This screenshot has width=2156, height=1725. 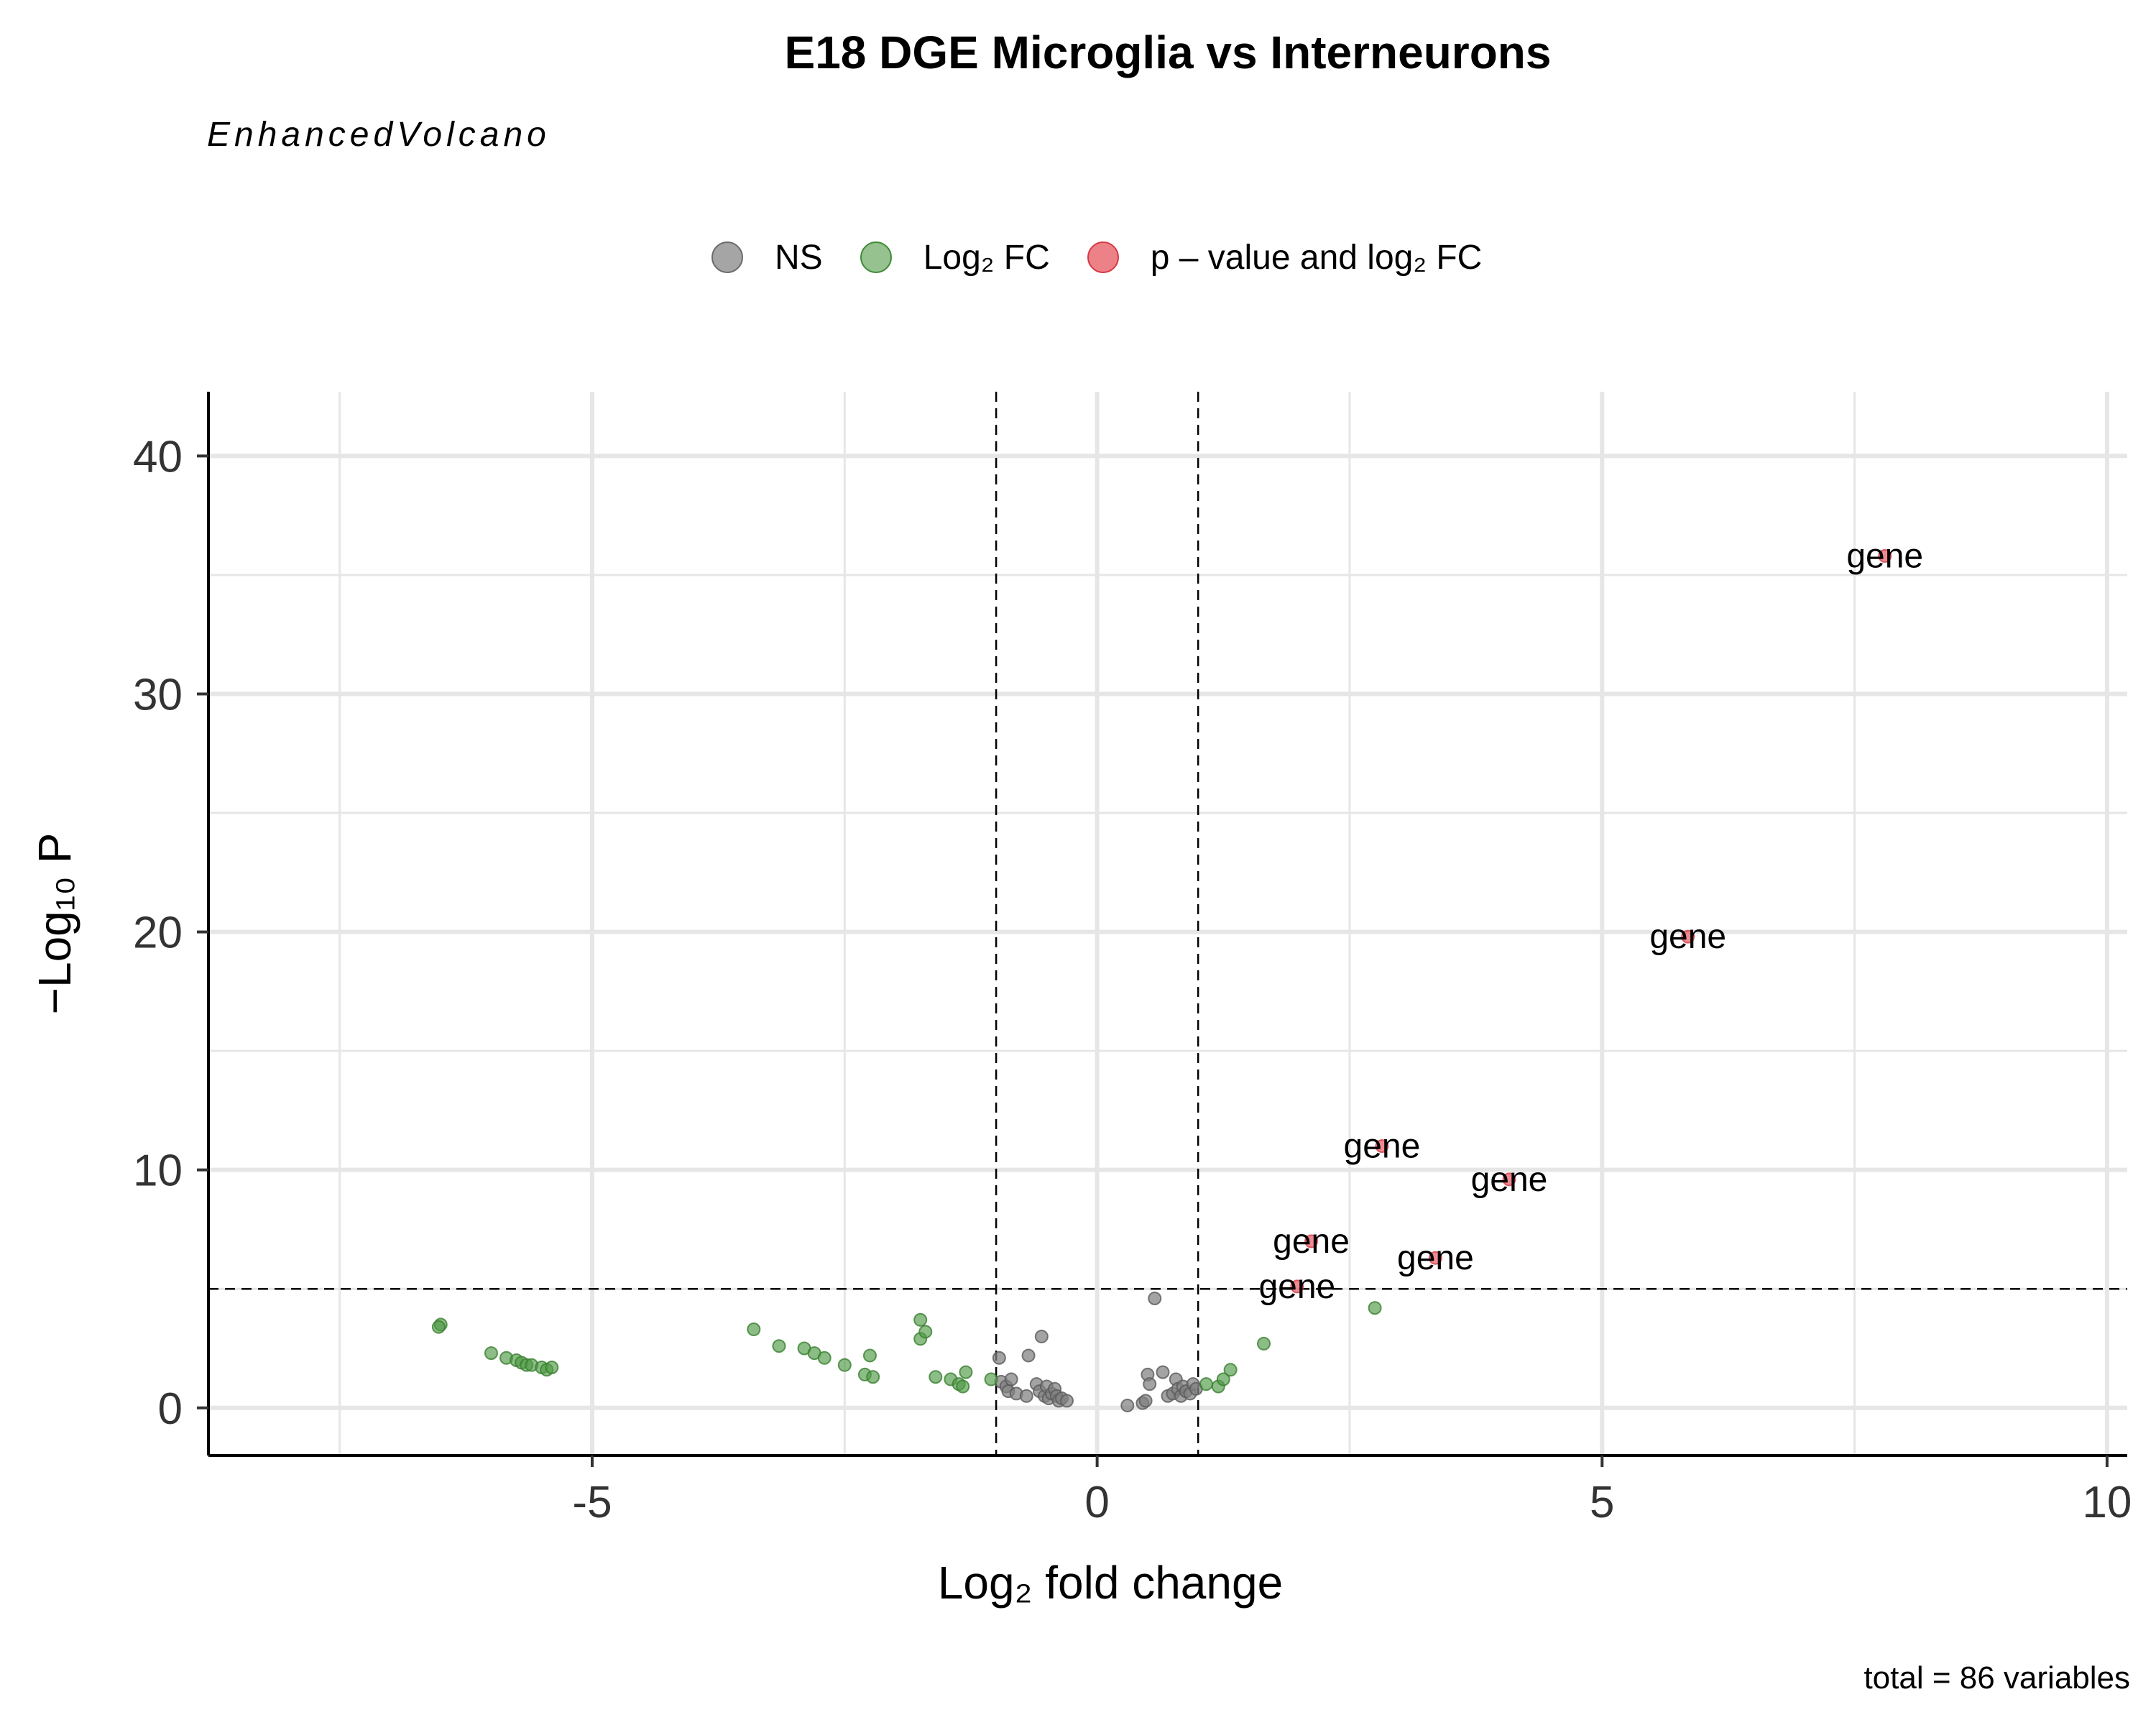 I want to click on legend-marker-log2fc, so click(x=876, y=257).